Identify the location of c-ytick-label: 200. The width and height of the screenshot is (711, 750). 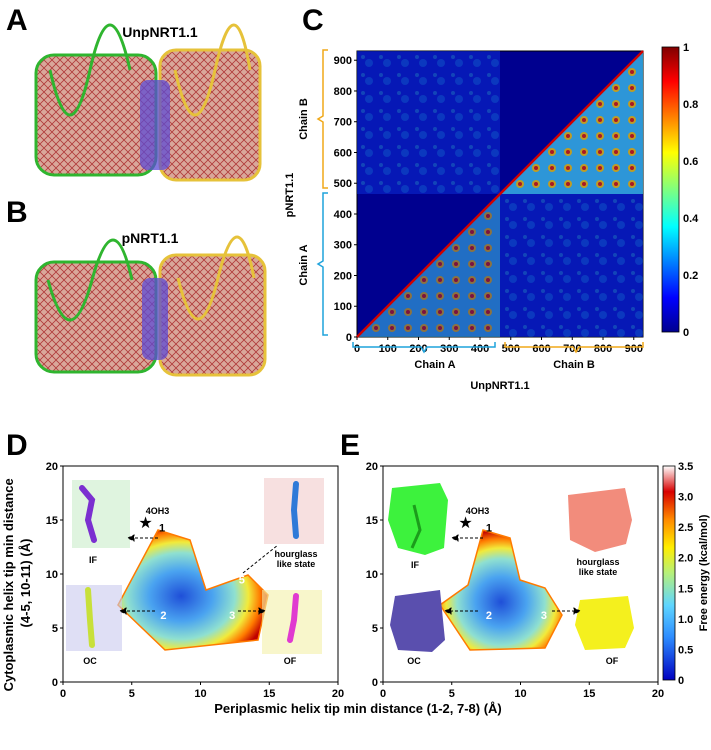
(343, 276).